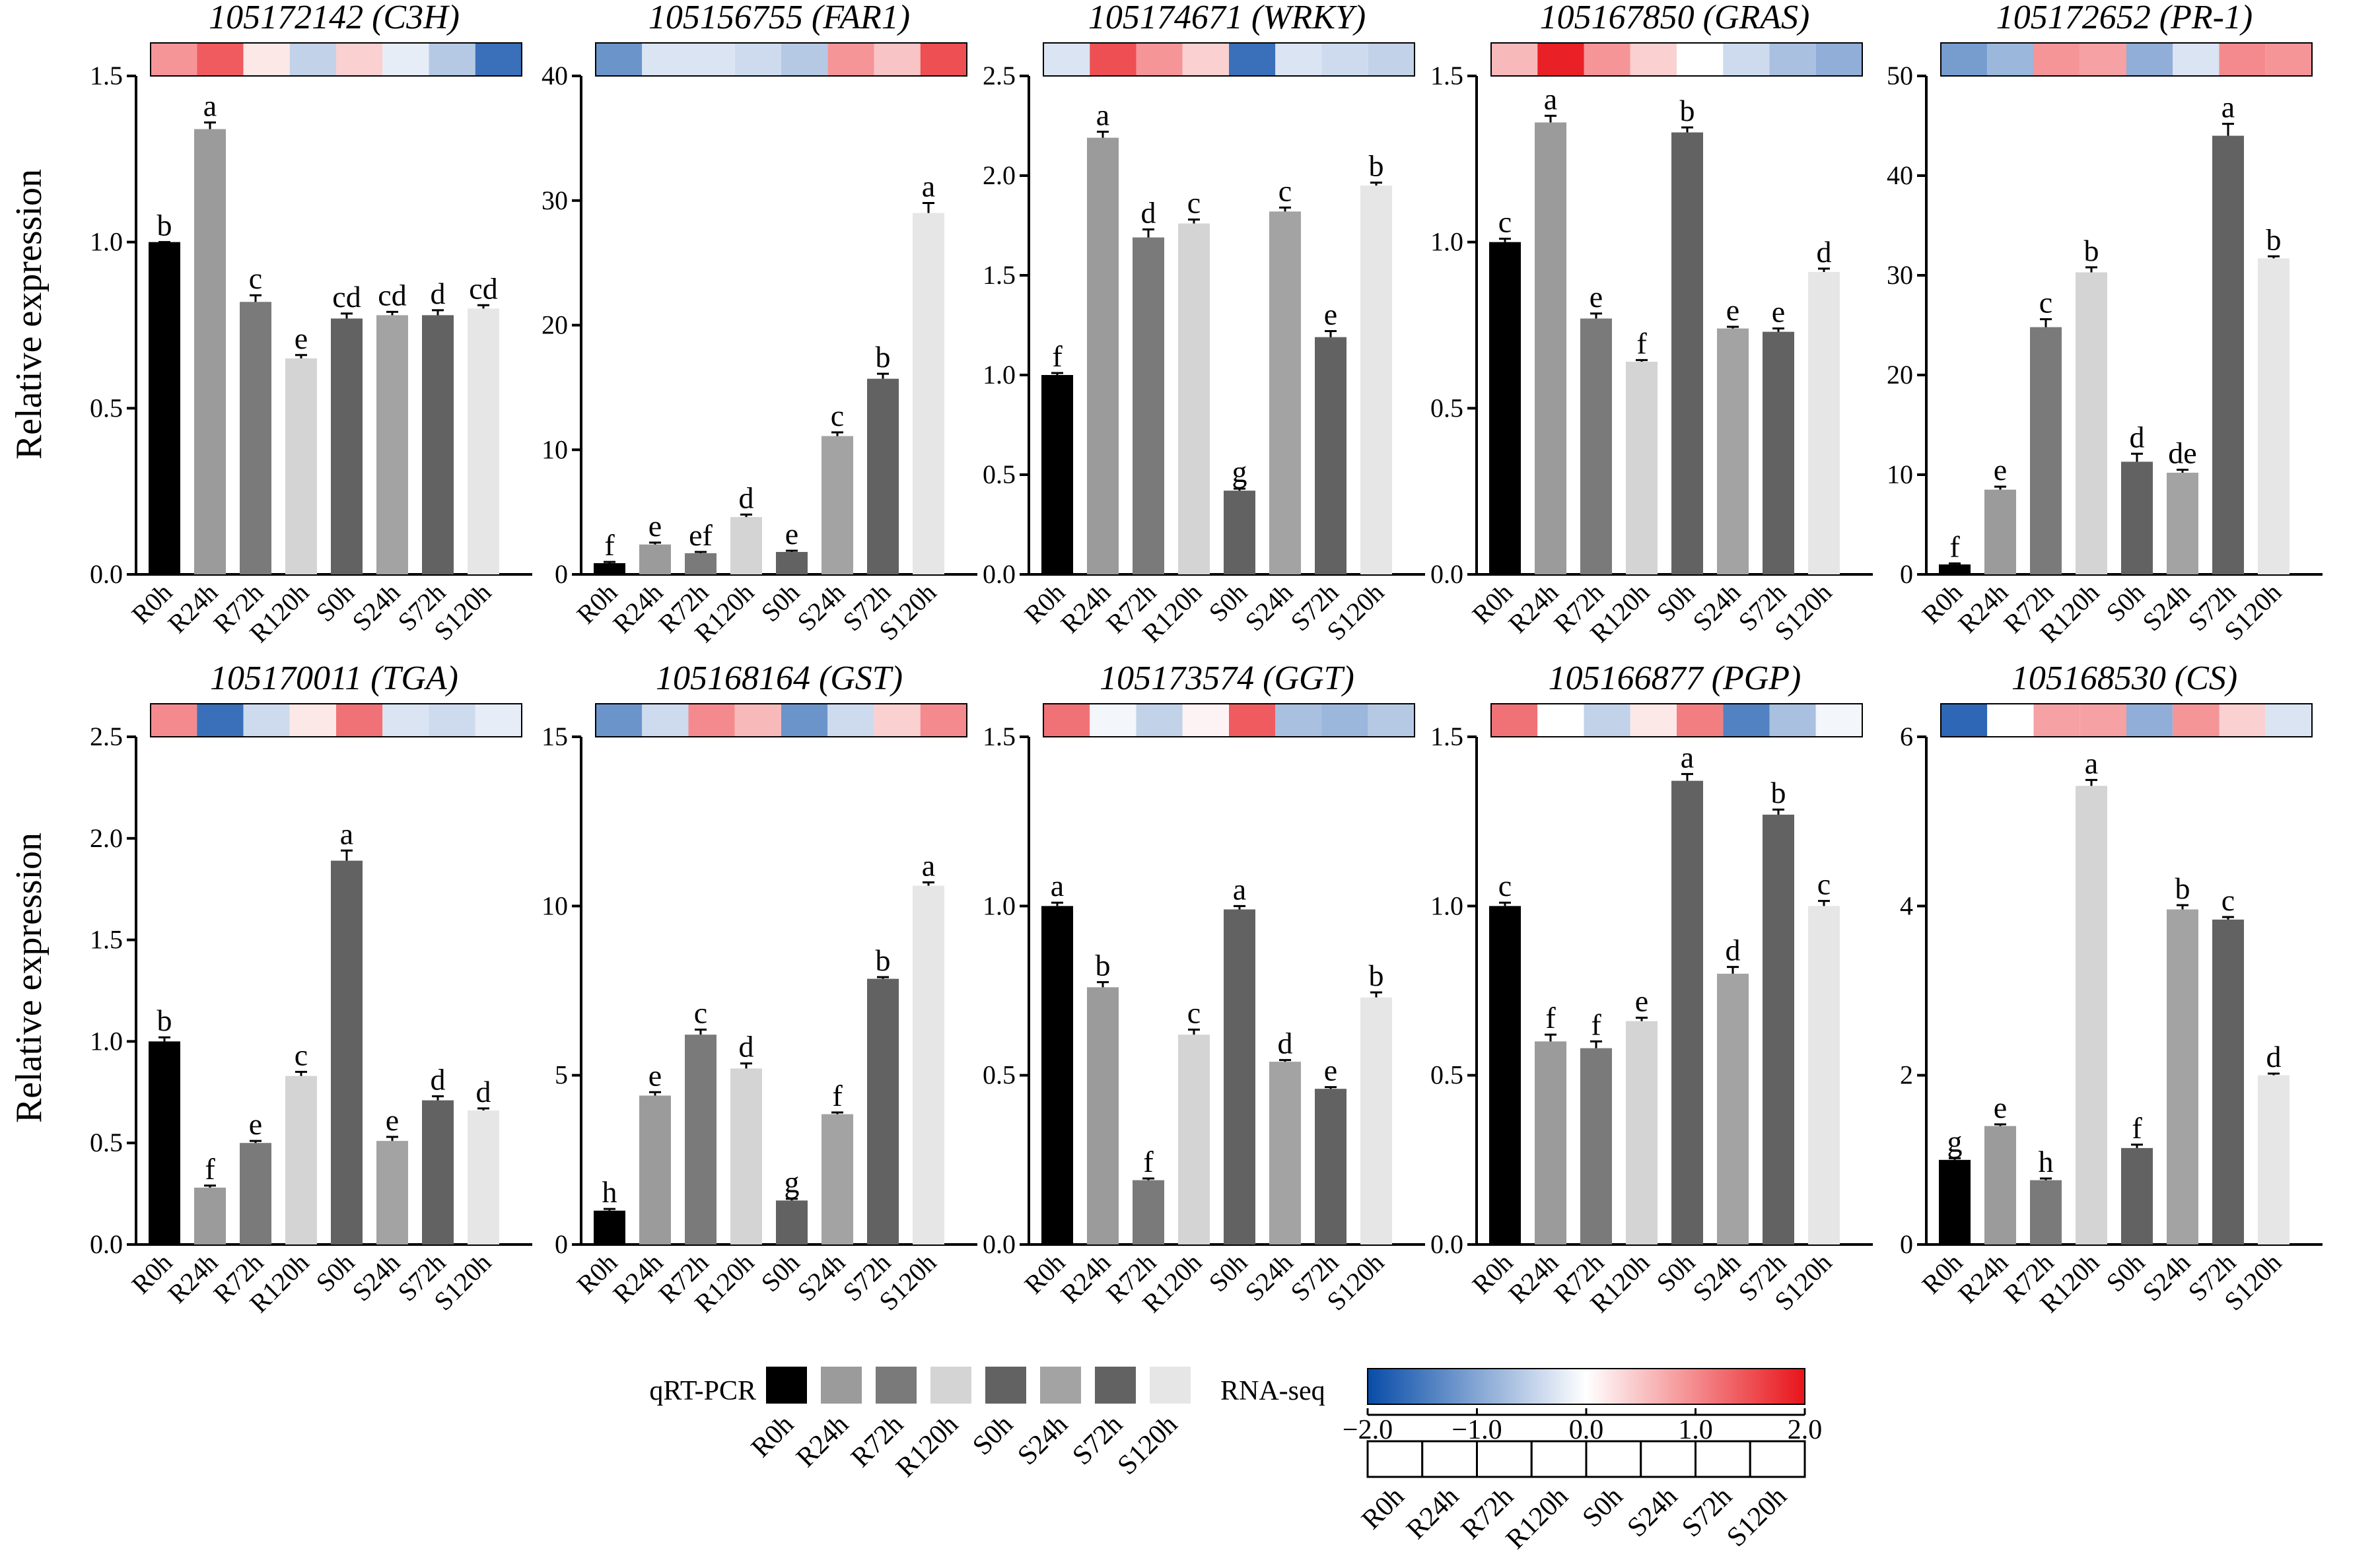 This screenshot has height=1568, width=2378. I want to click on y-tick-label: 1.5, so click(1446, 75).